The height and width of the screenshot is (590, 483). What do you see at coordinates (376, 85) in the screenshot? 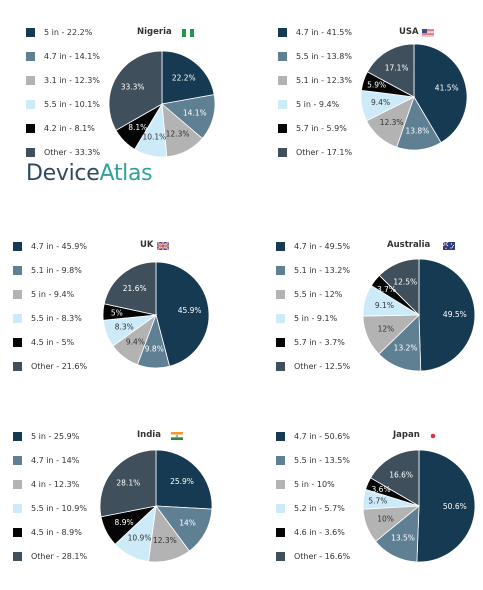
I see `data-label: 5.9%` at bounding box center [376, 85].